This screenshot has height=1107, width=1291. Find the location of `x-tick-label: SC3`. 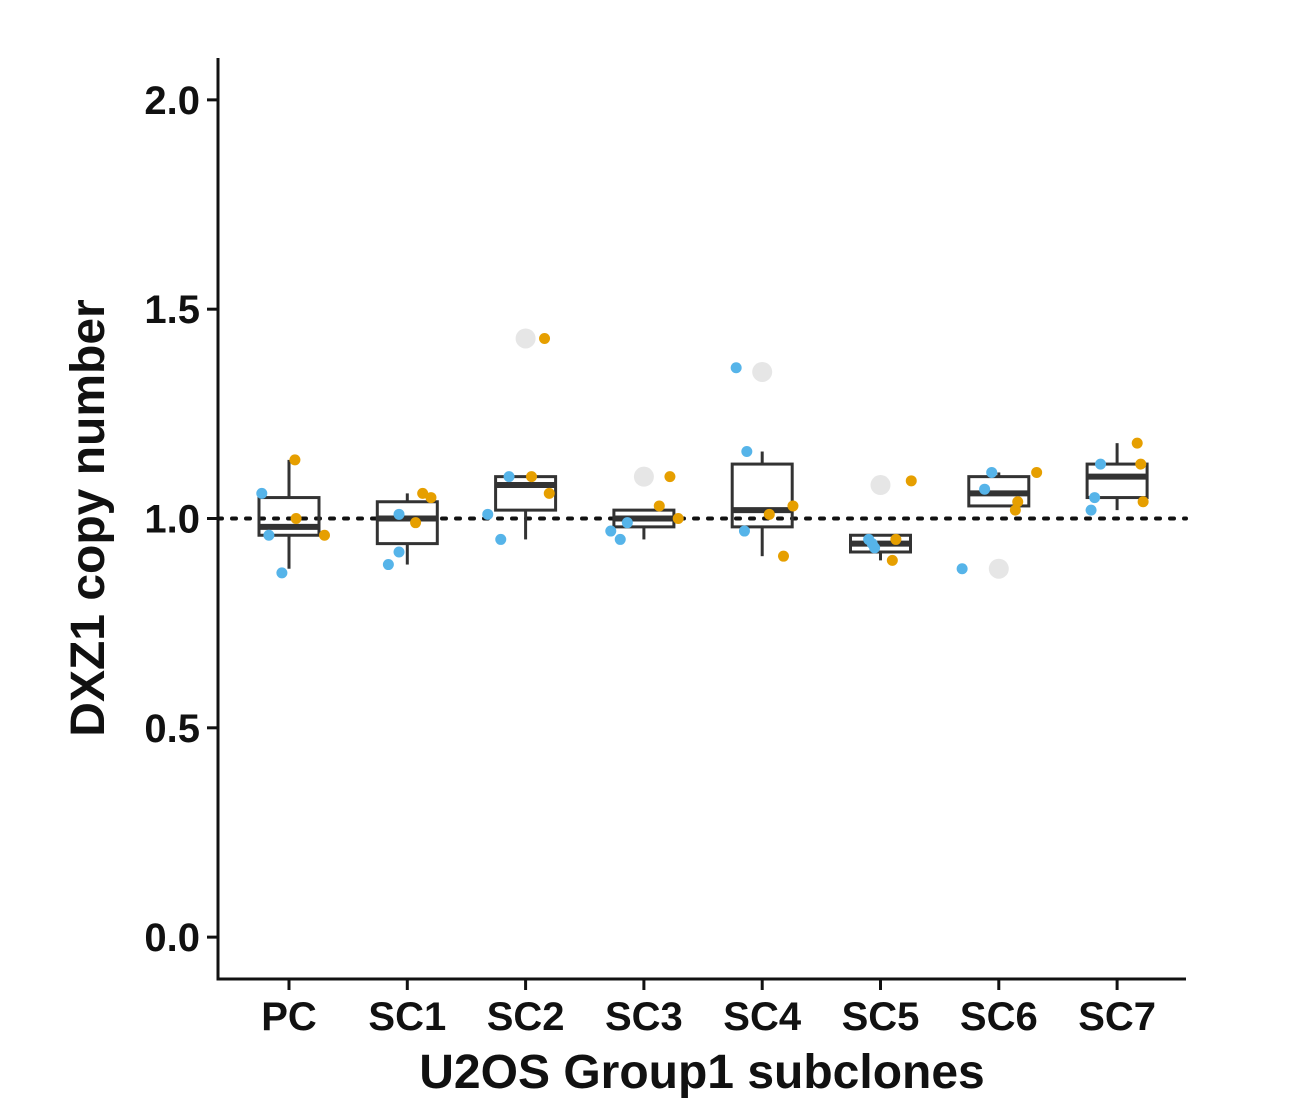

x-tick-label: SC3 is located at coordinates (644, 1017).